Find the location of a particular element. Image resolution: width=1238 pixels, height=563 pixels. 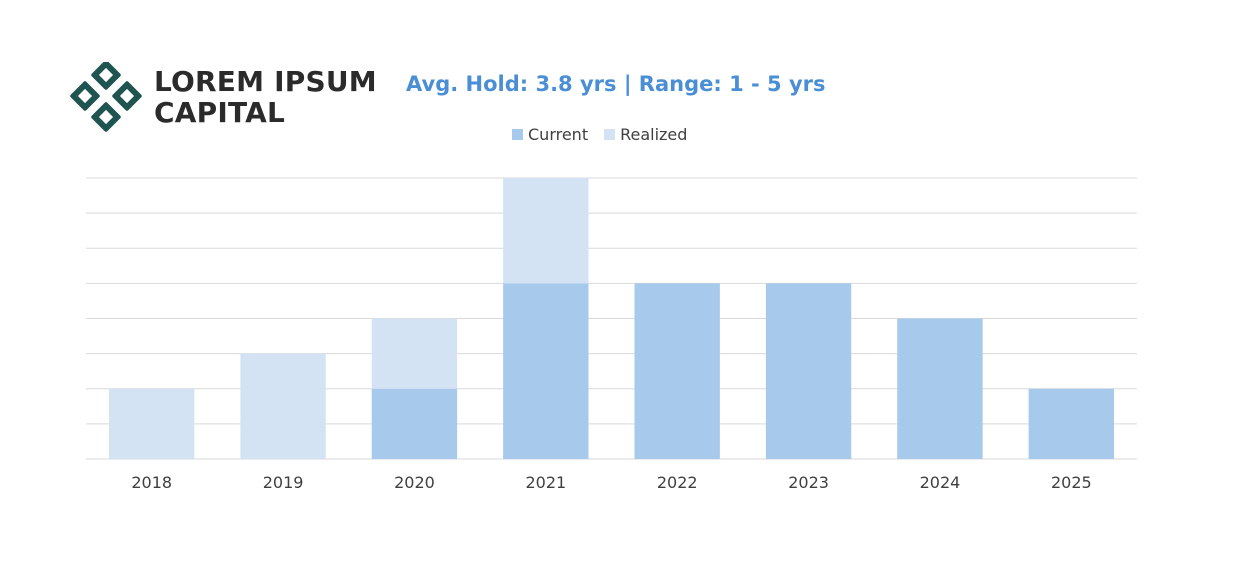

legend-item-realized: Realized is located at coordinates (645, 134).